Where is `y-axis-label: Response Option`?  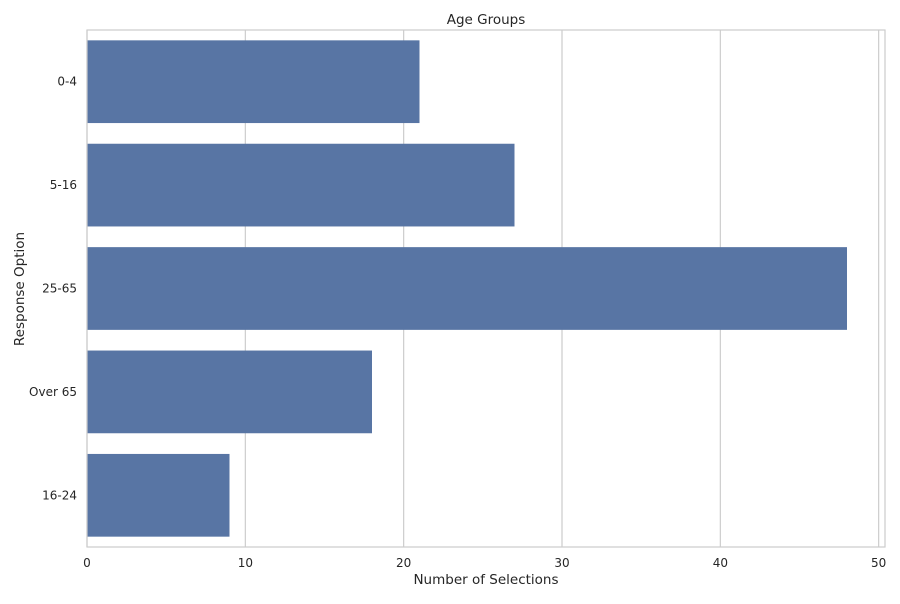 y-axis-label: Response Option is located at coordinates (20, 289).